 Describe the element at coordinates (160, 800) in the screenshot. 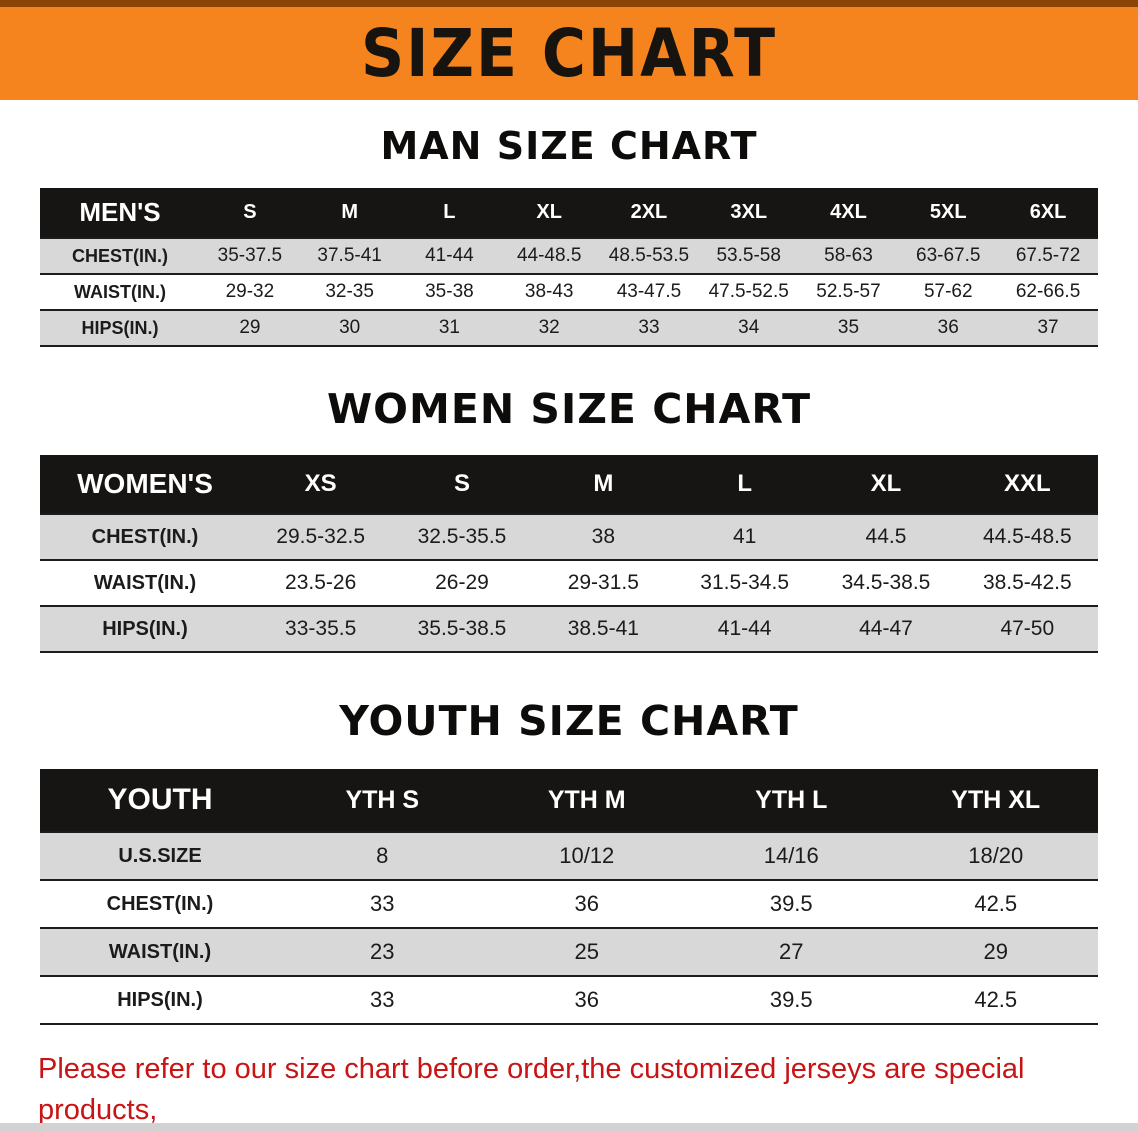

I see `youth-table-title: YOUTH` at that location.